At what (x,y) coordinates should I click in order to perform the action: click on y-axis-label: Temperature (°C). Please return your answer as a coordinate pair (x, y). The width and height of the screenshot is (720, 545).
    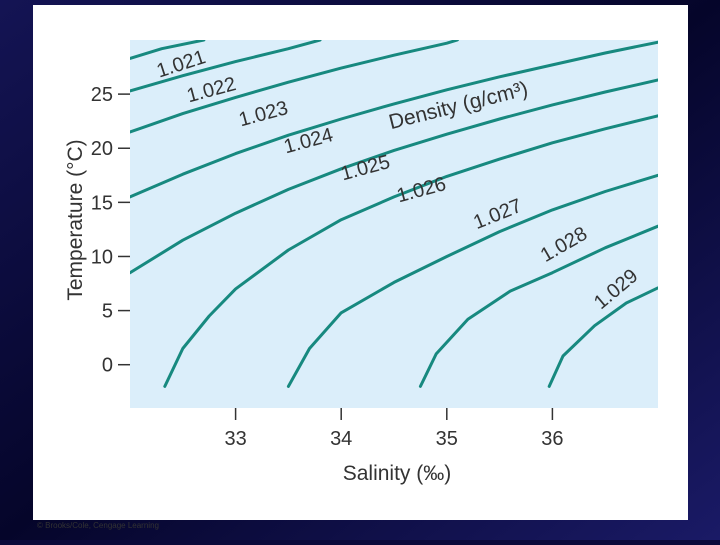
    Looking at the image, I should click on (75, 219).